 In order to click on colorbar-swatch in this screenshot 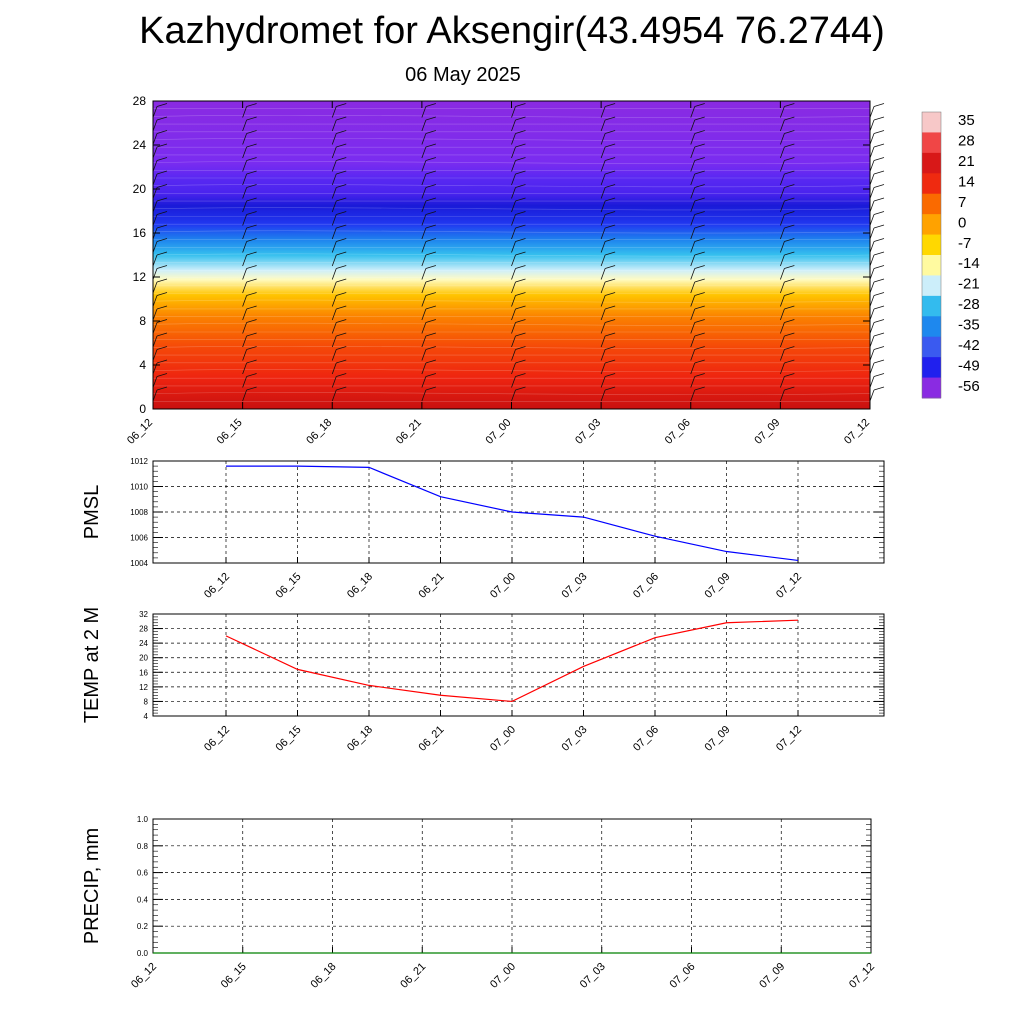, I will do `click(931, 122)`.